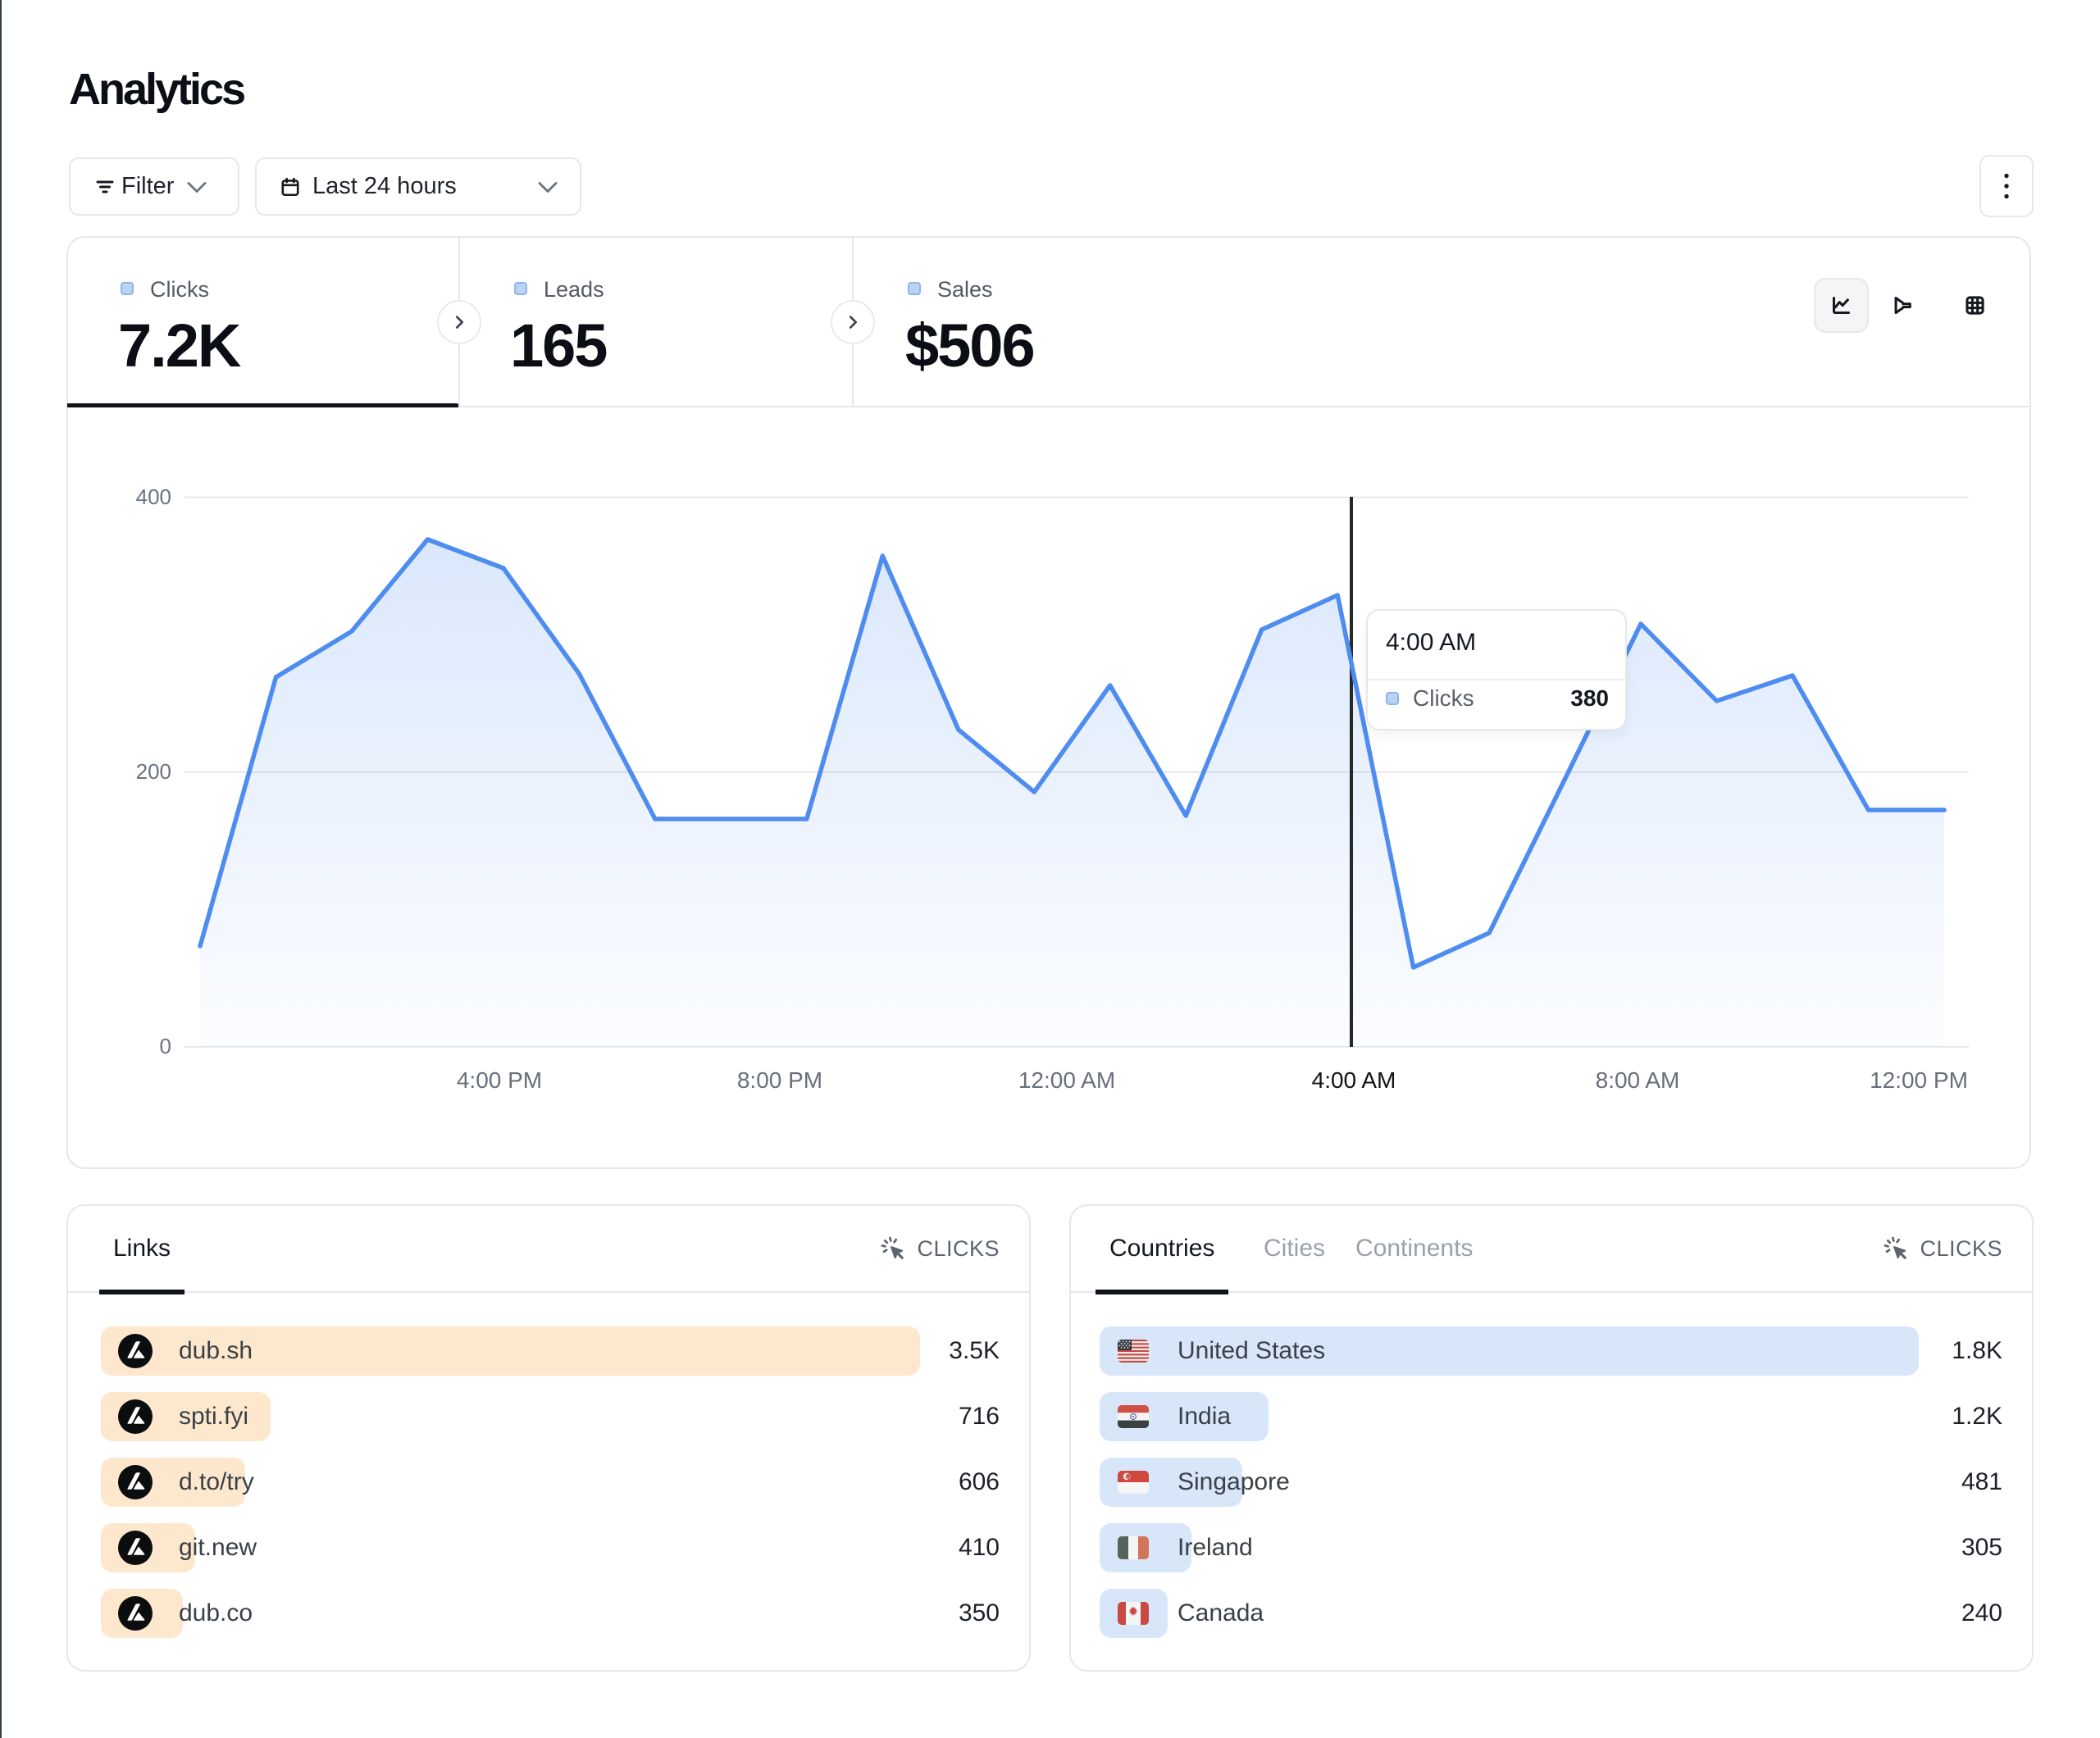 This screenshot has height=1738, width=2100. What do you see at coordinates (165, 1046) in the screenshot?
I see `svg-text: 0` at bounding box center [165, 1046].